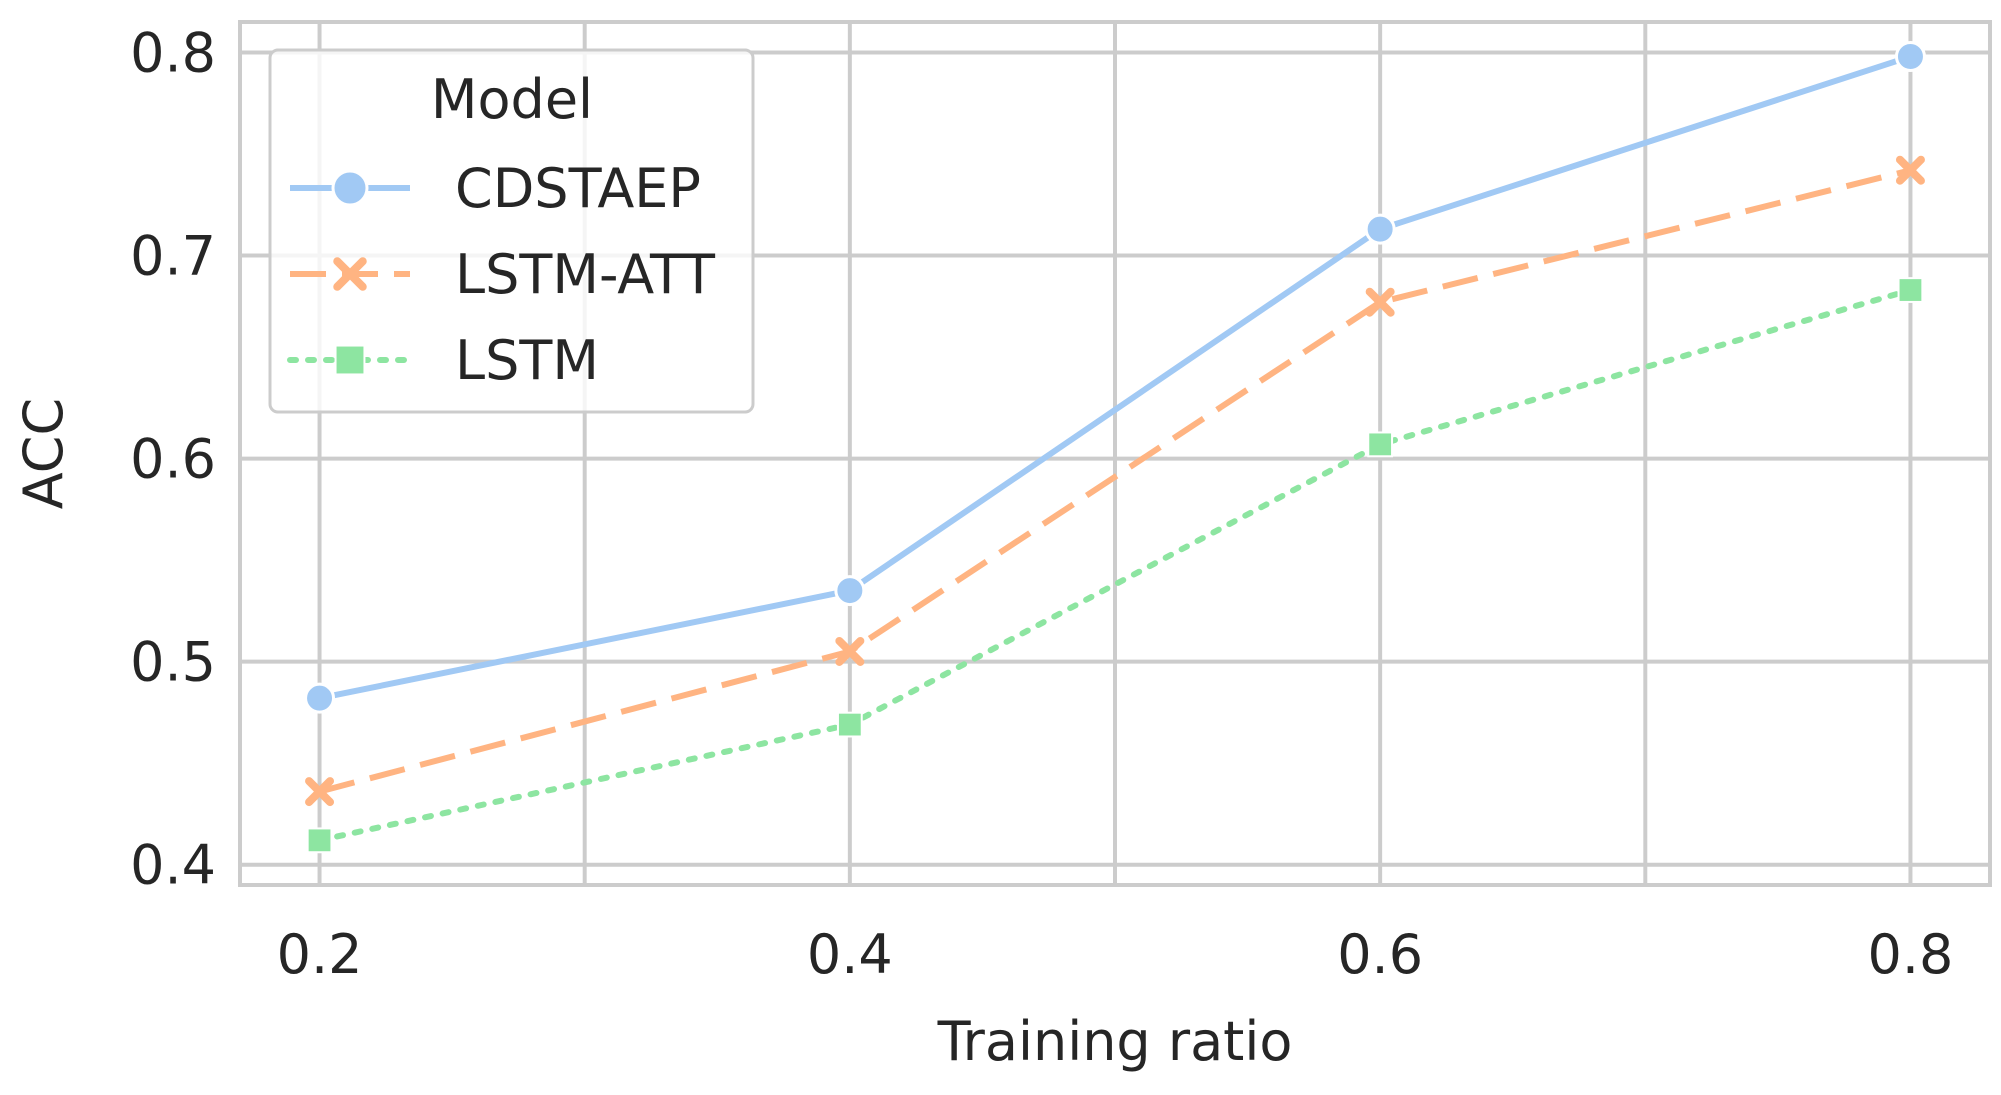 Image resolution: width=2001 pixels, height=1095 pixels. Describe the element at coordinates (173, 256) in the screenshot. I see `y-tick-label: 0.7` at that location.